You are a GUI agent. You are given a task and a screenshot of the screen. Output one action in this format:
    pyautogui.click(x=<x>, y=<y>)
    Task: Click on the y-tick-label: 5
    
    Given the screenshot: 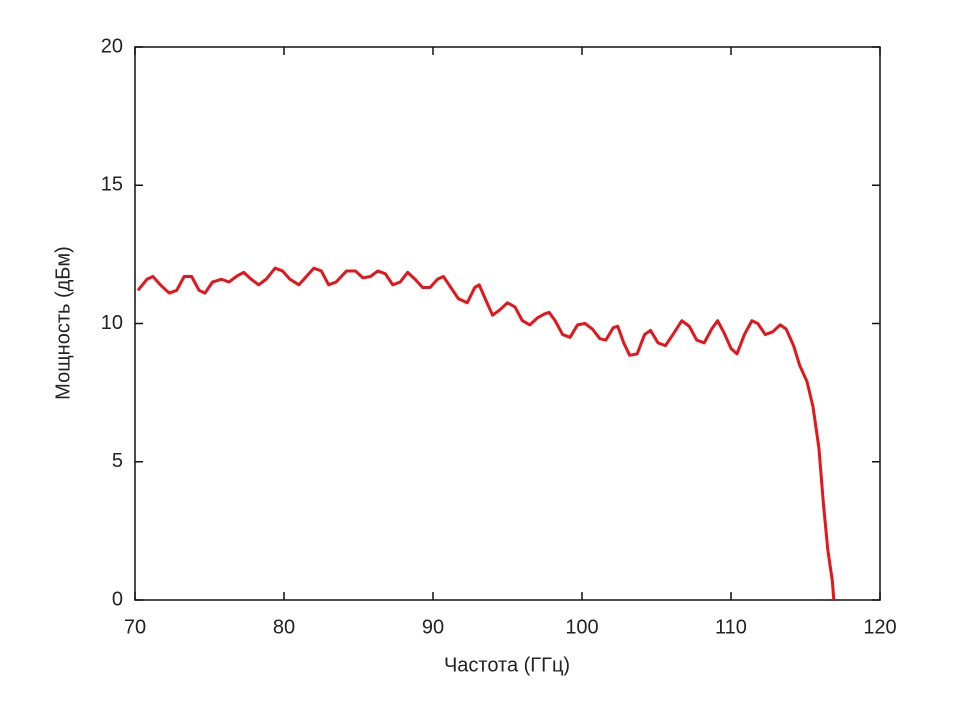 What is the action you would take?
    pyautogui.click(x=117, y=461)
    